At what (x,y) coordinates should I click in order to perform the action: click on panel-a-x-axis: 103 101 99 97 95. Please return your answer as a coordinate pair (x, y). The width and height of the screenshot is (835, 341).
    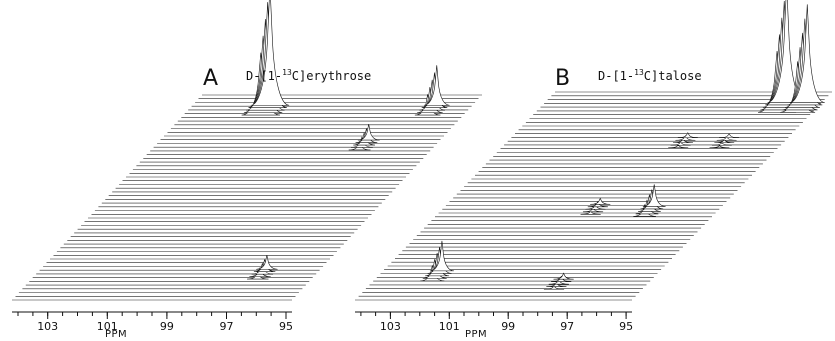
    Looking at the image, I should click on (152, 322).